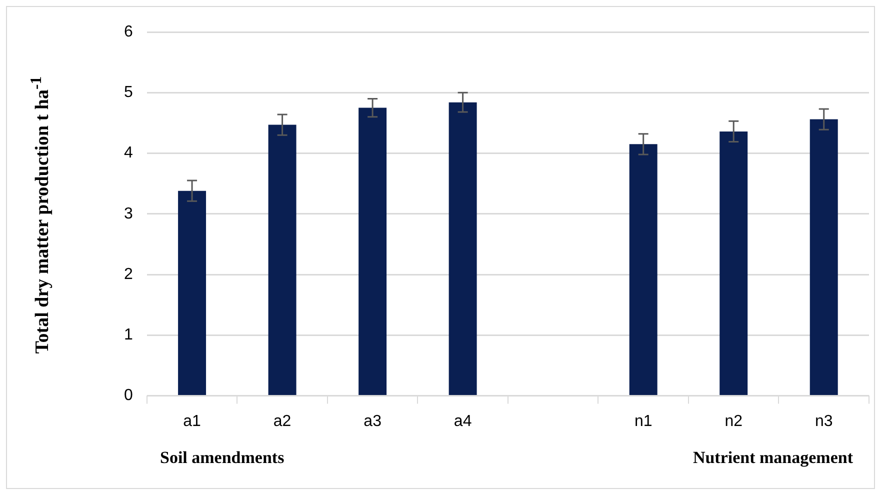 This screenshot has height=497, width=883. Describe the element at coordinates (823, 421) in the screenshot. I see `x-tick-label: n3` at that location.